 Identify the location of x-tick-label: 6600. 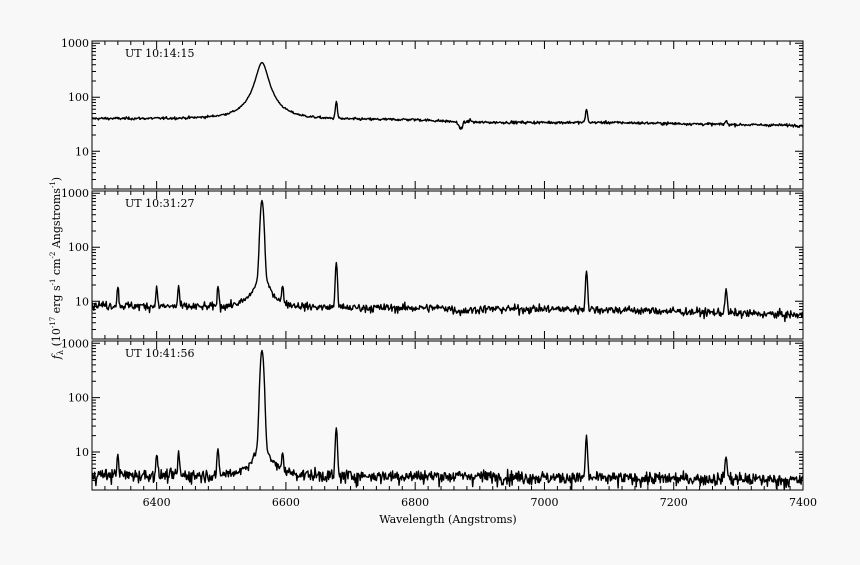
(286, 502).